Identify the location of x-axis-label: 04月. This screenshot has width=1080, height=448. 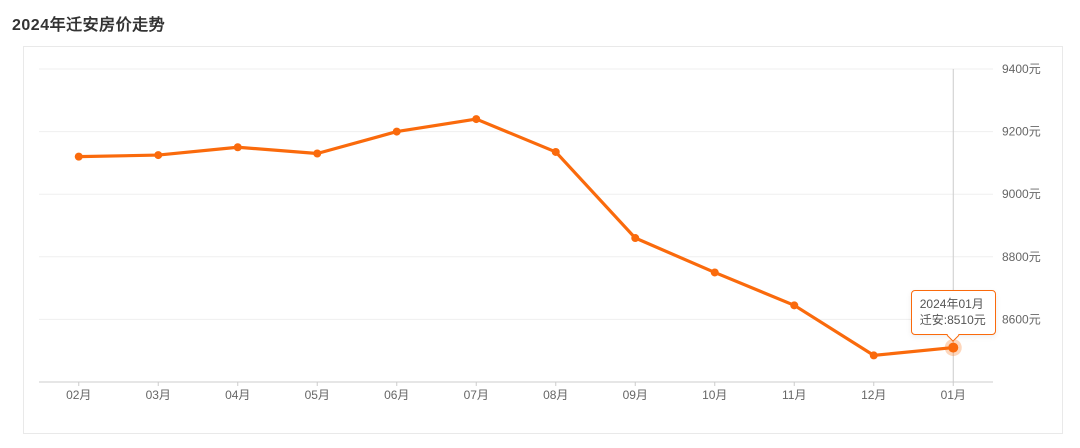
(237, 395).